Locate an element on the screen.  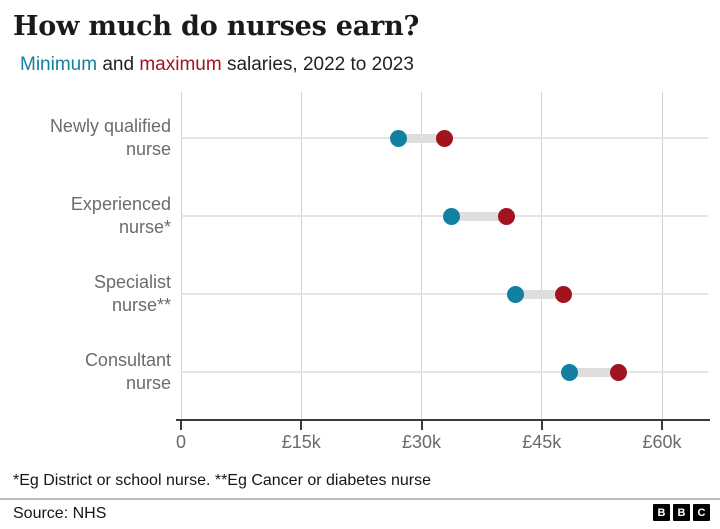
chart-title: How much do nurses earn? is located at coordinates (216, 26).